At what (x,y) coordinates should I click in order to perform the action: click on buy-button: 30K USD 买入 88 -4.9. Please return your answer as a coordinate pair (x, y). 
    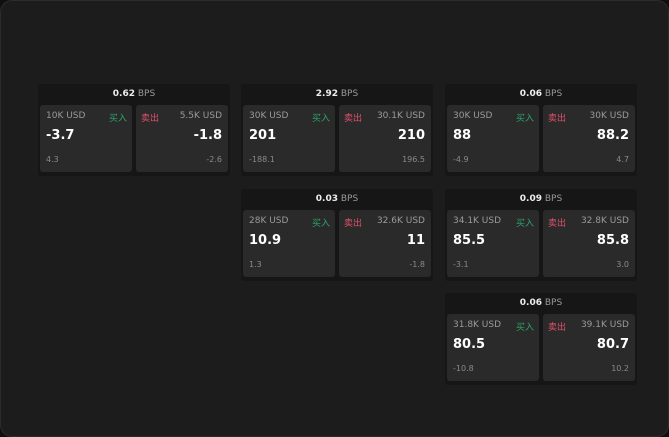
    Looking at the image, I should click on (493, 138).